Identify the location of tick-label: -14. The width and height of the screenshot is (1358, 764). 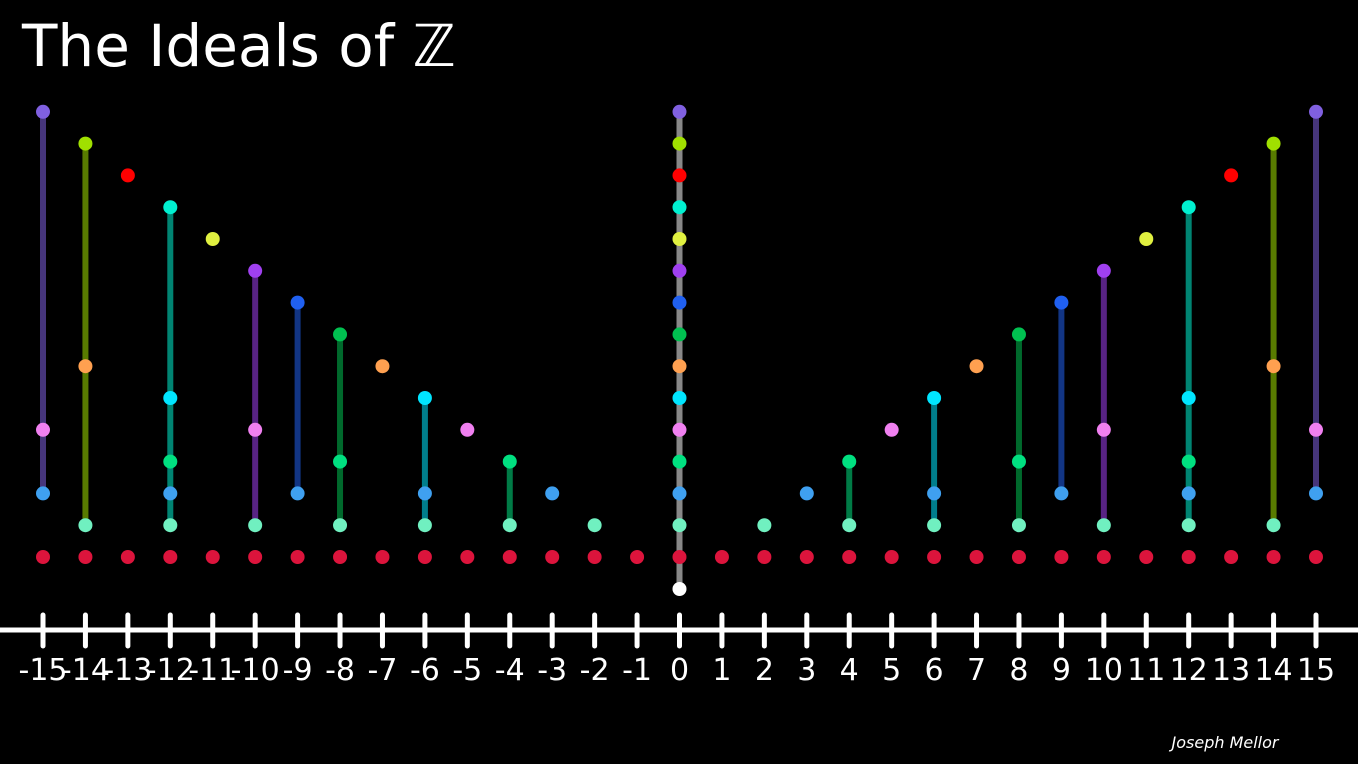
(85, 670).